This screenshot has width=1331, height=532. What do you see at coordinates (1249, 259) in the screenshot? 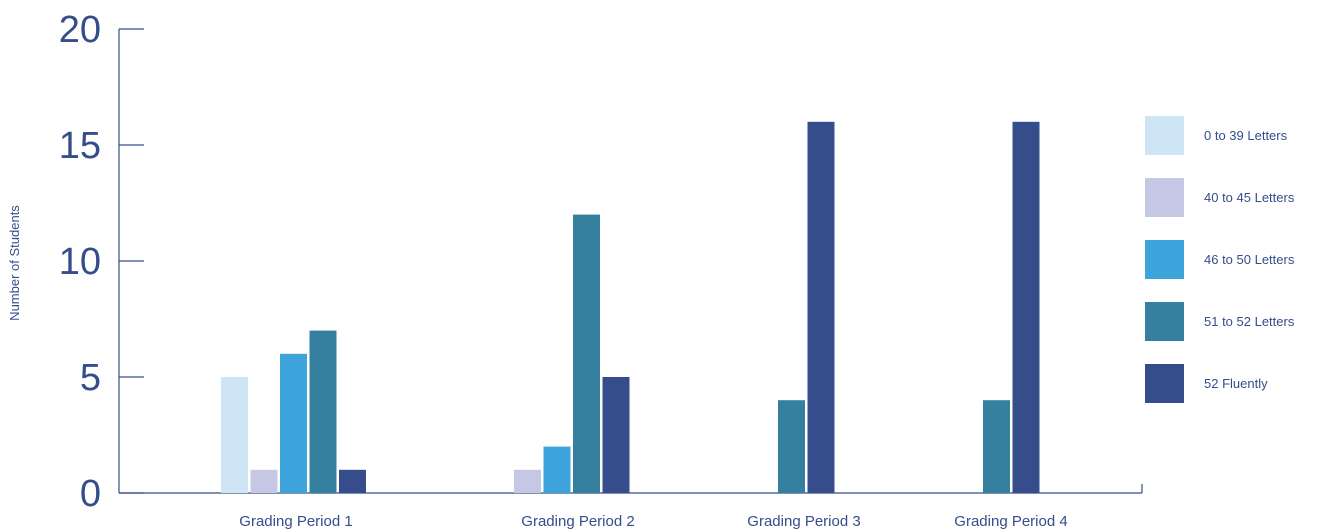
I see `legend-label: 46 to 50 Letters` at bounding box center [1249, 259].